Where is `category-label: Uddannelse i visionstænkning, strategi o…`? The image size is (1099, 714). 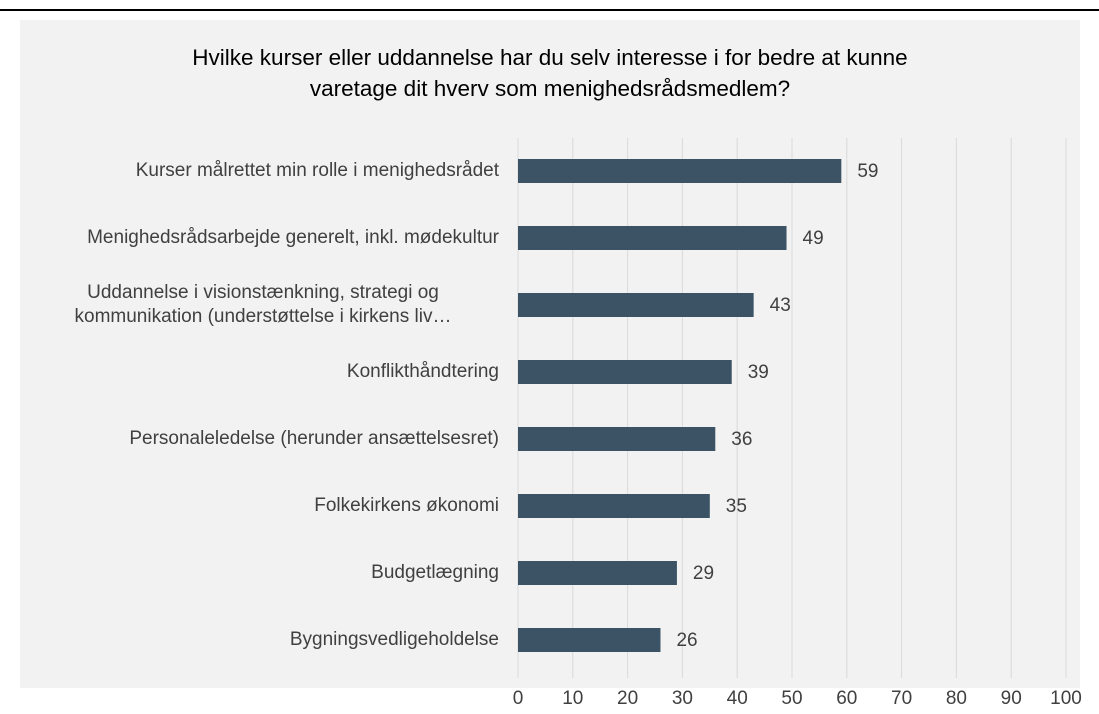 category-label: Uddannelse i visionstænkning, strategi o… is located at coordinates (263, 304).